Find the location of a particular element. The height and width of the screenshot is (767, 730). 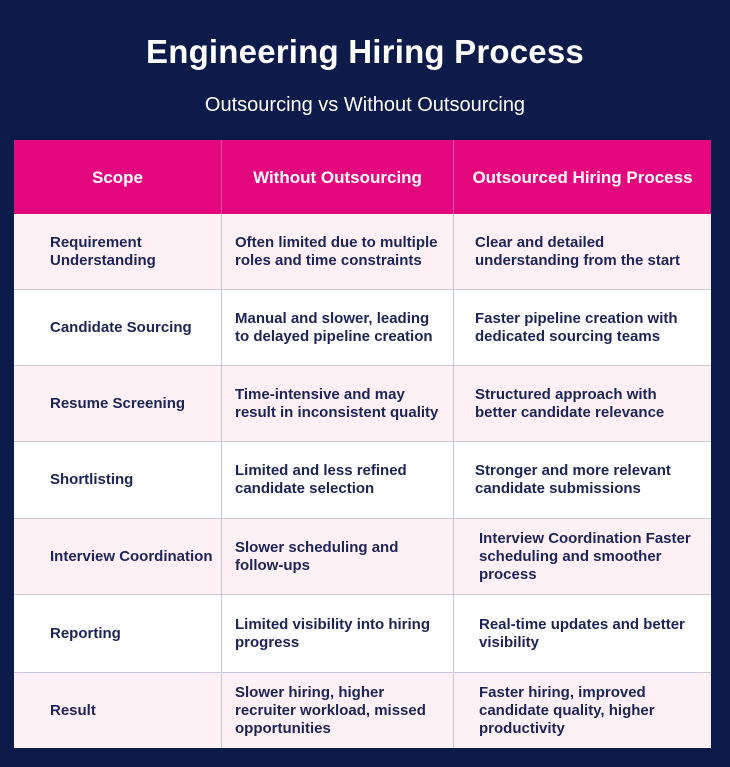

row-without: Limited visibility into hiring progress is located at coordinates (338, 634).